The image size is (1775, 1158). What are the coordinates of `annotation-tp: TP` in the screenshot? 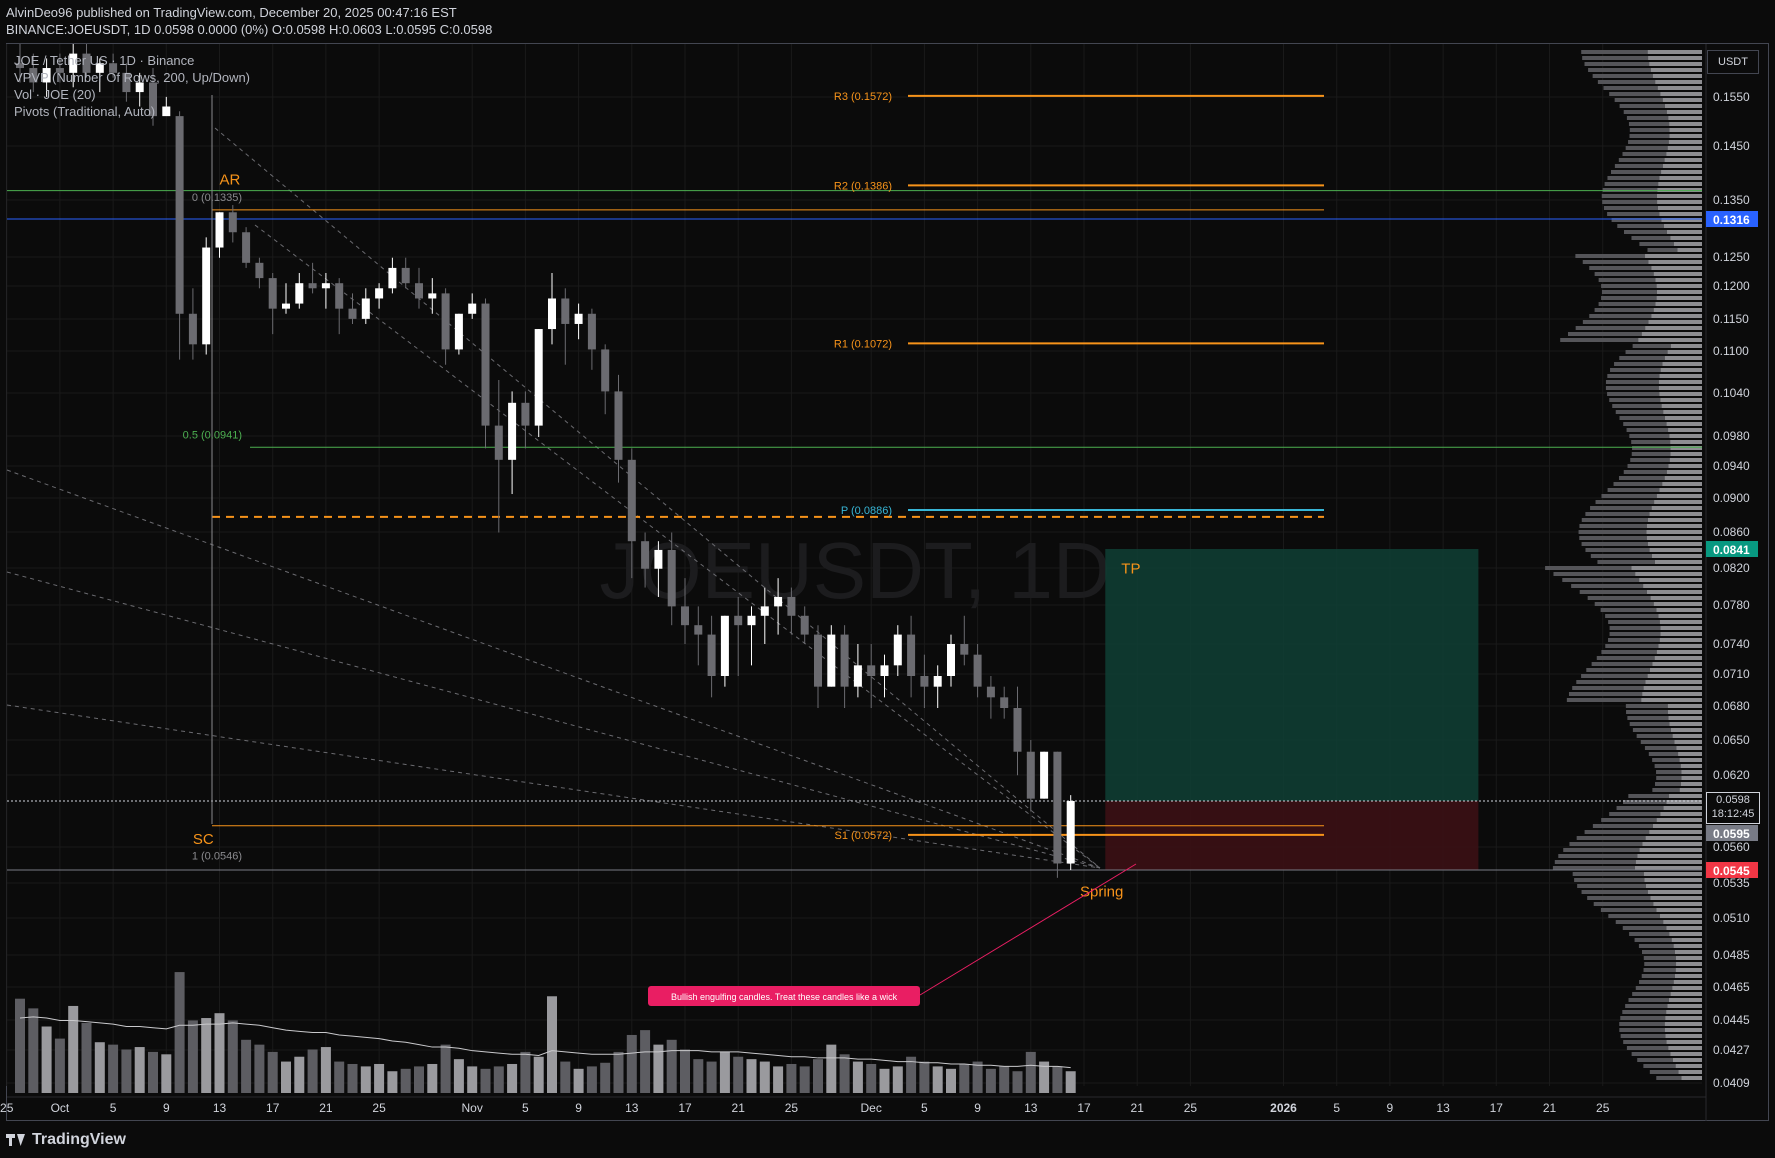 It's located at (1130, 568).